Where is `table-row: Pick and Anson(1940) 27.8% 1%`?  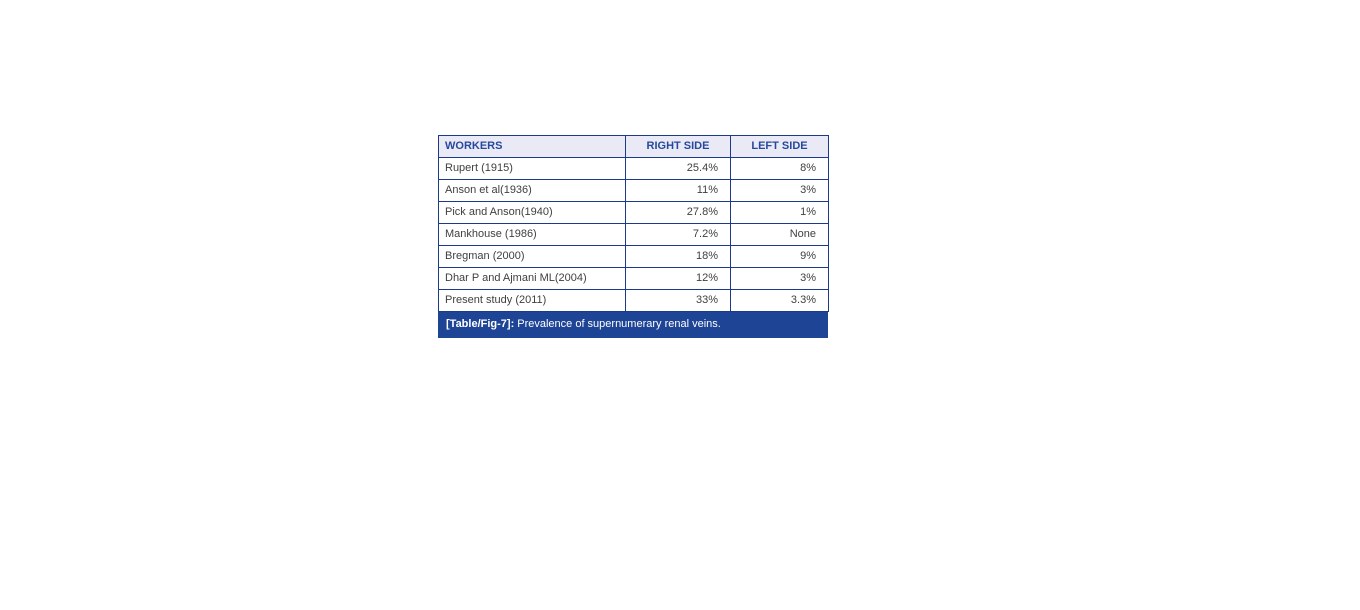 table-row: Pick and Anson(1940) 27.8% 1% is located at coordinates (633, 212).